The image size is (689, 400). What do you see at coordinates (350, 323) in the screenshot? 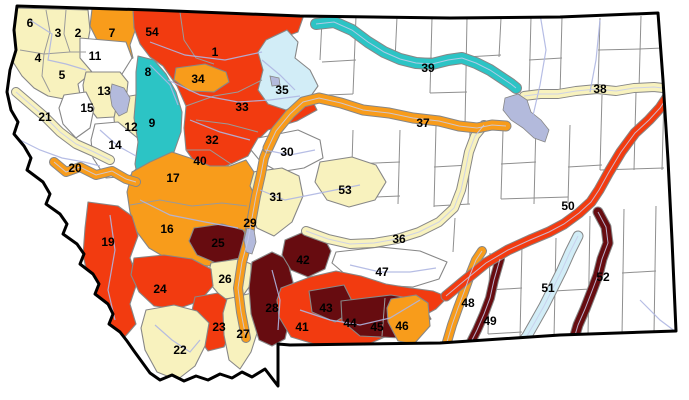
I see `basin-label-44: 44` at bounding box center [350, 323].